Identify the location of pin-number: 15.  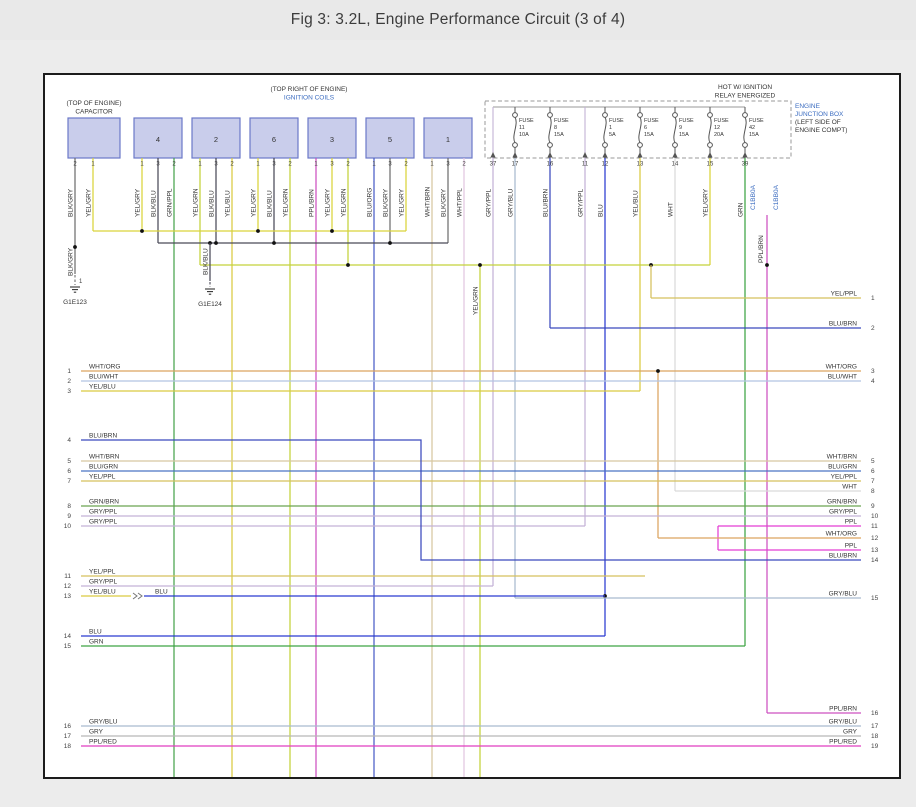
(710, 165).